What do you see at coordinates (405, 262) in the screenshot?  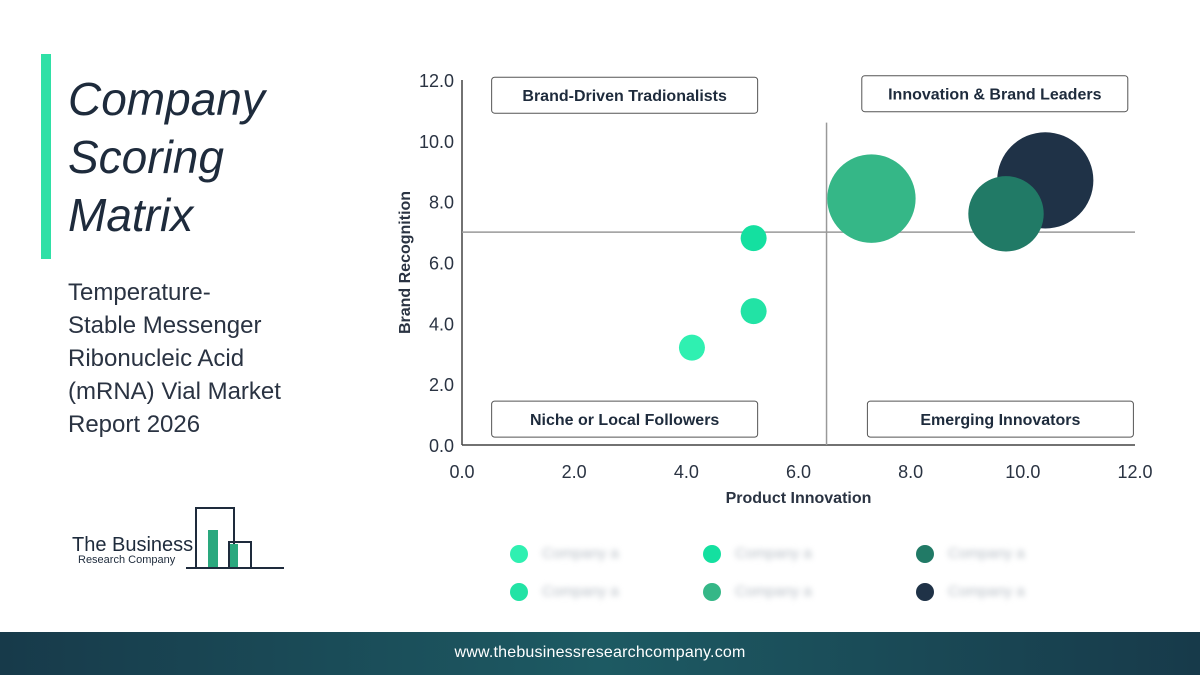 I see `y-axis-label: Brand Recognition` at bounding box center [405, 262].